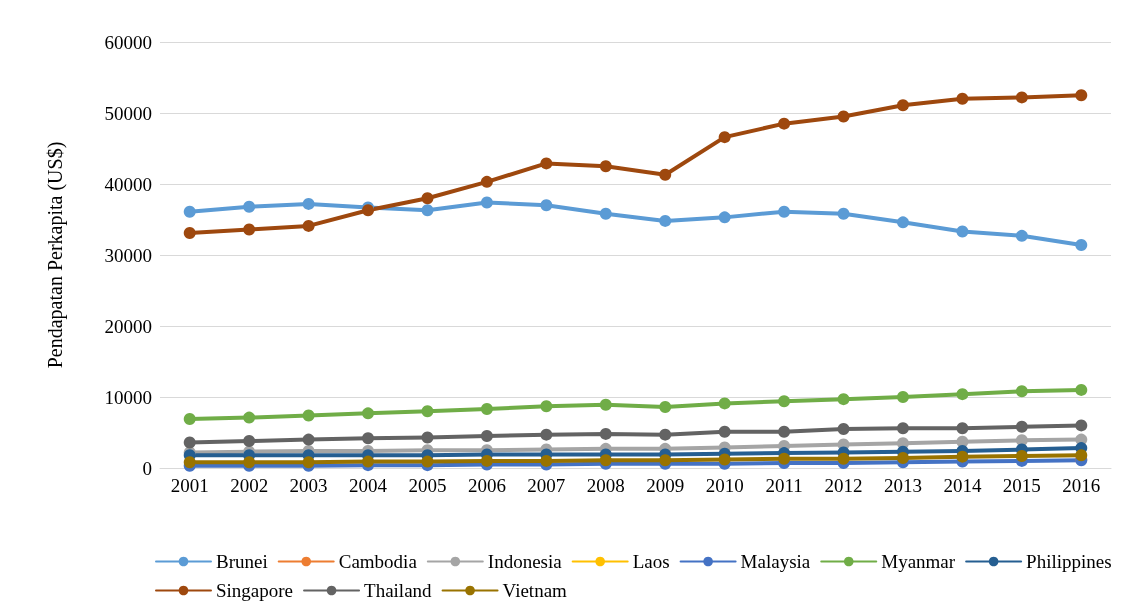 Image resolution: width=1131 pixels, height=615 pixels. Describe the element at coordinates (427, 485) in the screenshot. I see `x-tick-label: 2005` at that location.